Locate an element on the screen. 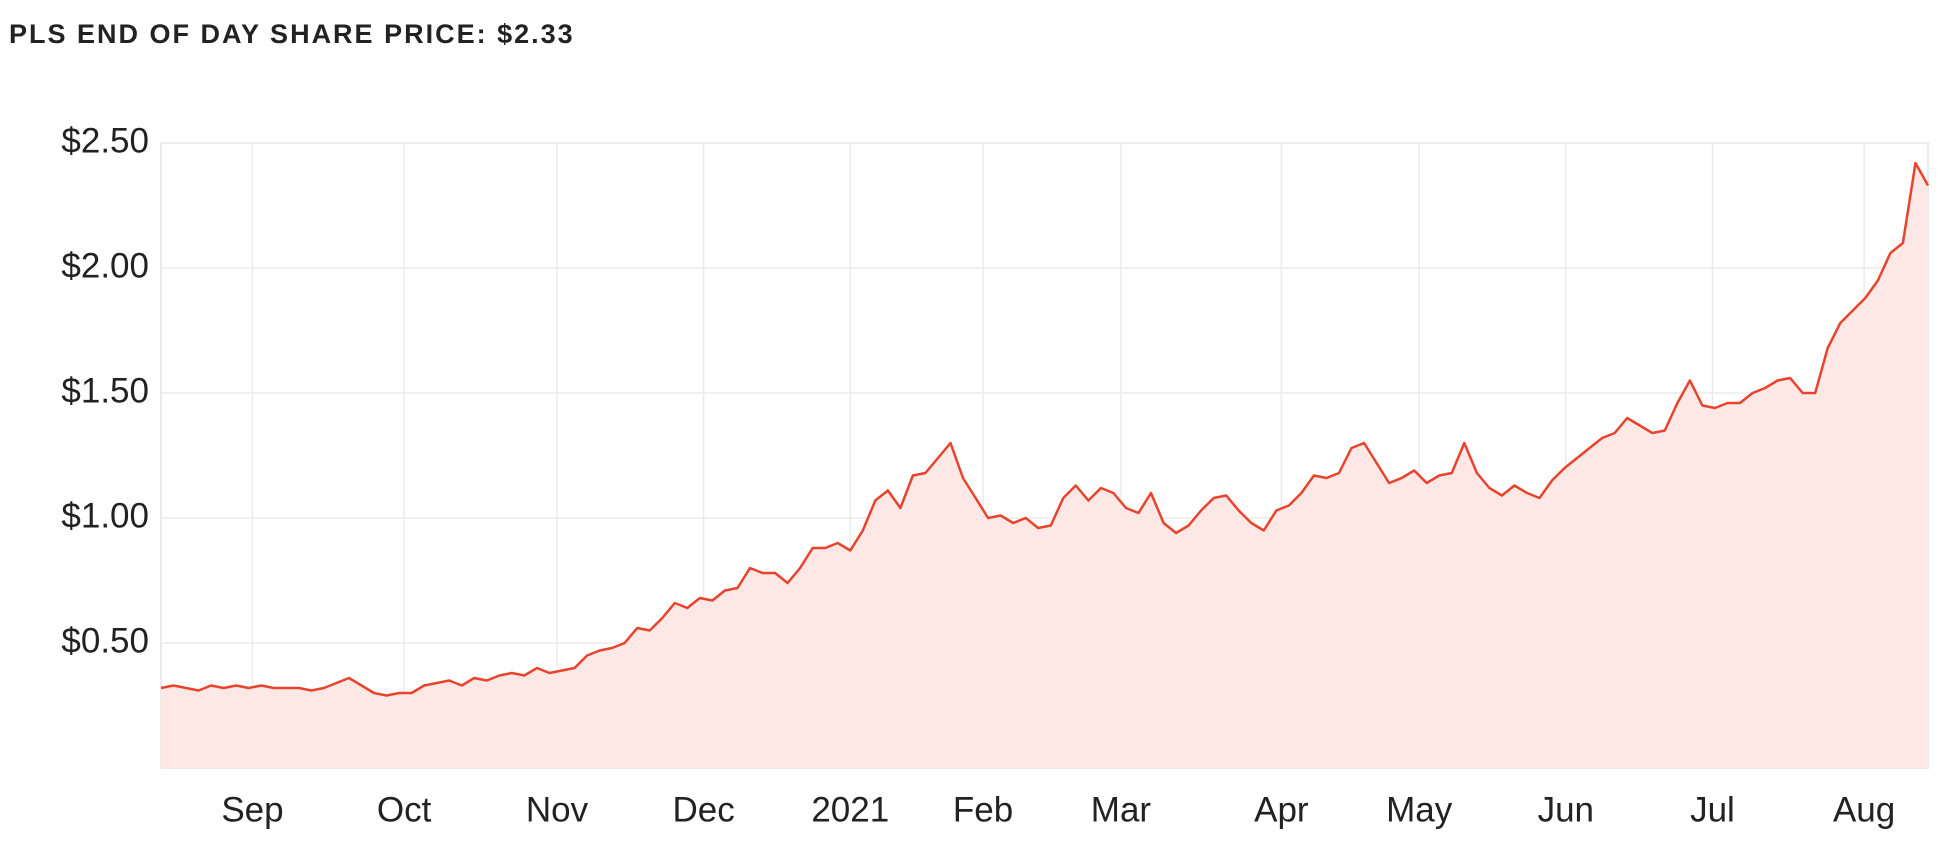 This screenshot has height=852, width=1944. x-tick-label: Sep is located at coordinates (252, 809).